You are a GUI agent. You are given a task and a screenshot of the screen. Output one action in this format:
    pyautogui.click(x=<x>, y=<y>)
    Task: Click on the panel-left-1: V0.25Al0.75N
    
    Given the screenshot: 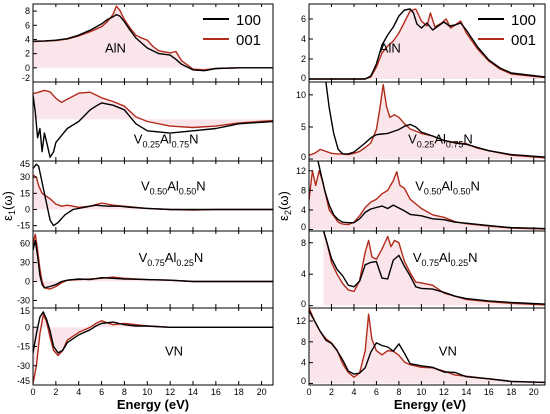 What is the action you would take?
    pyautogui.click(x=153, y=121)
    